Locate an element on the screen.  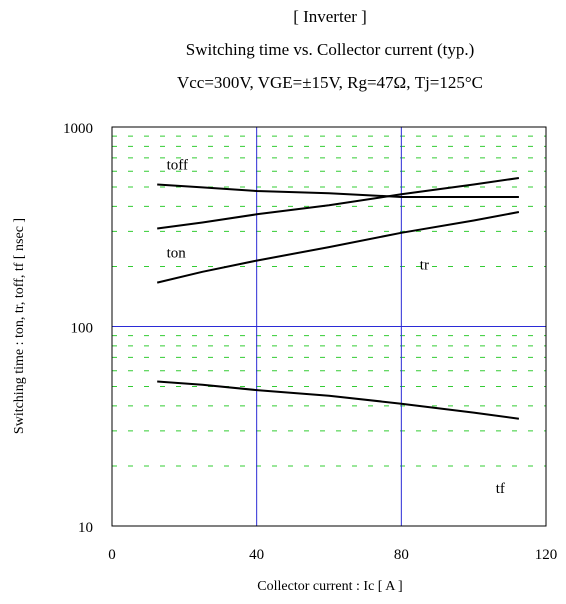
y-tick-label: 10 is located at coordinates (85, 528).